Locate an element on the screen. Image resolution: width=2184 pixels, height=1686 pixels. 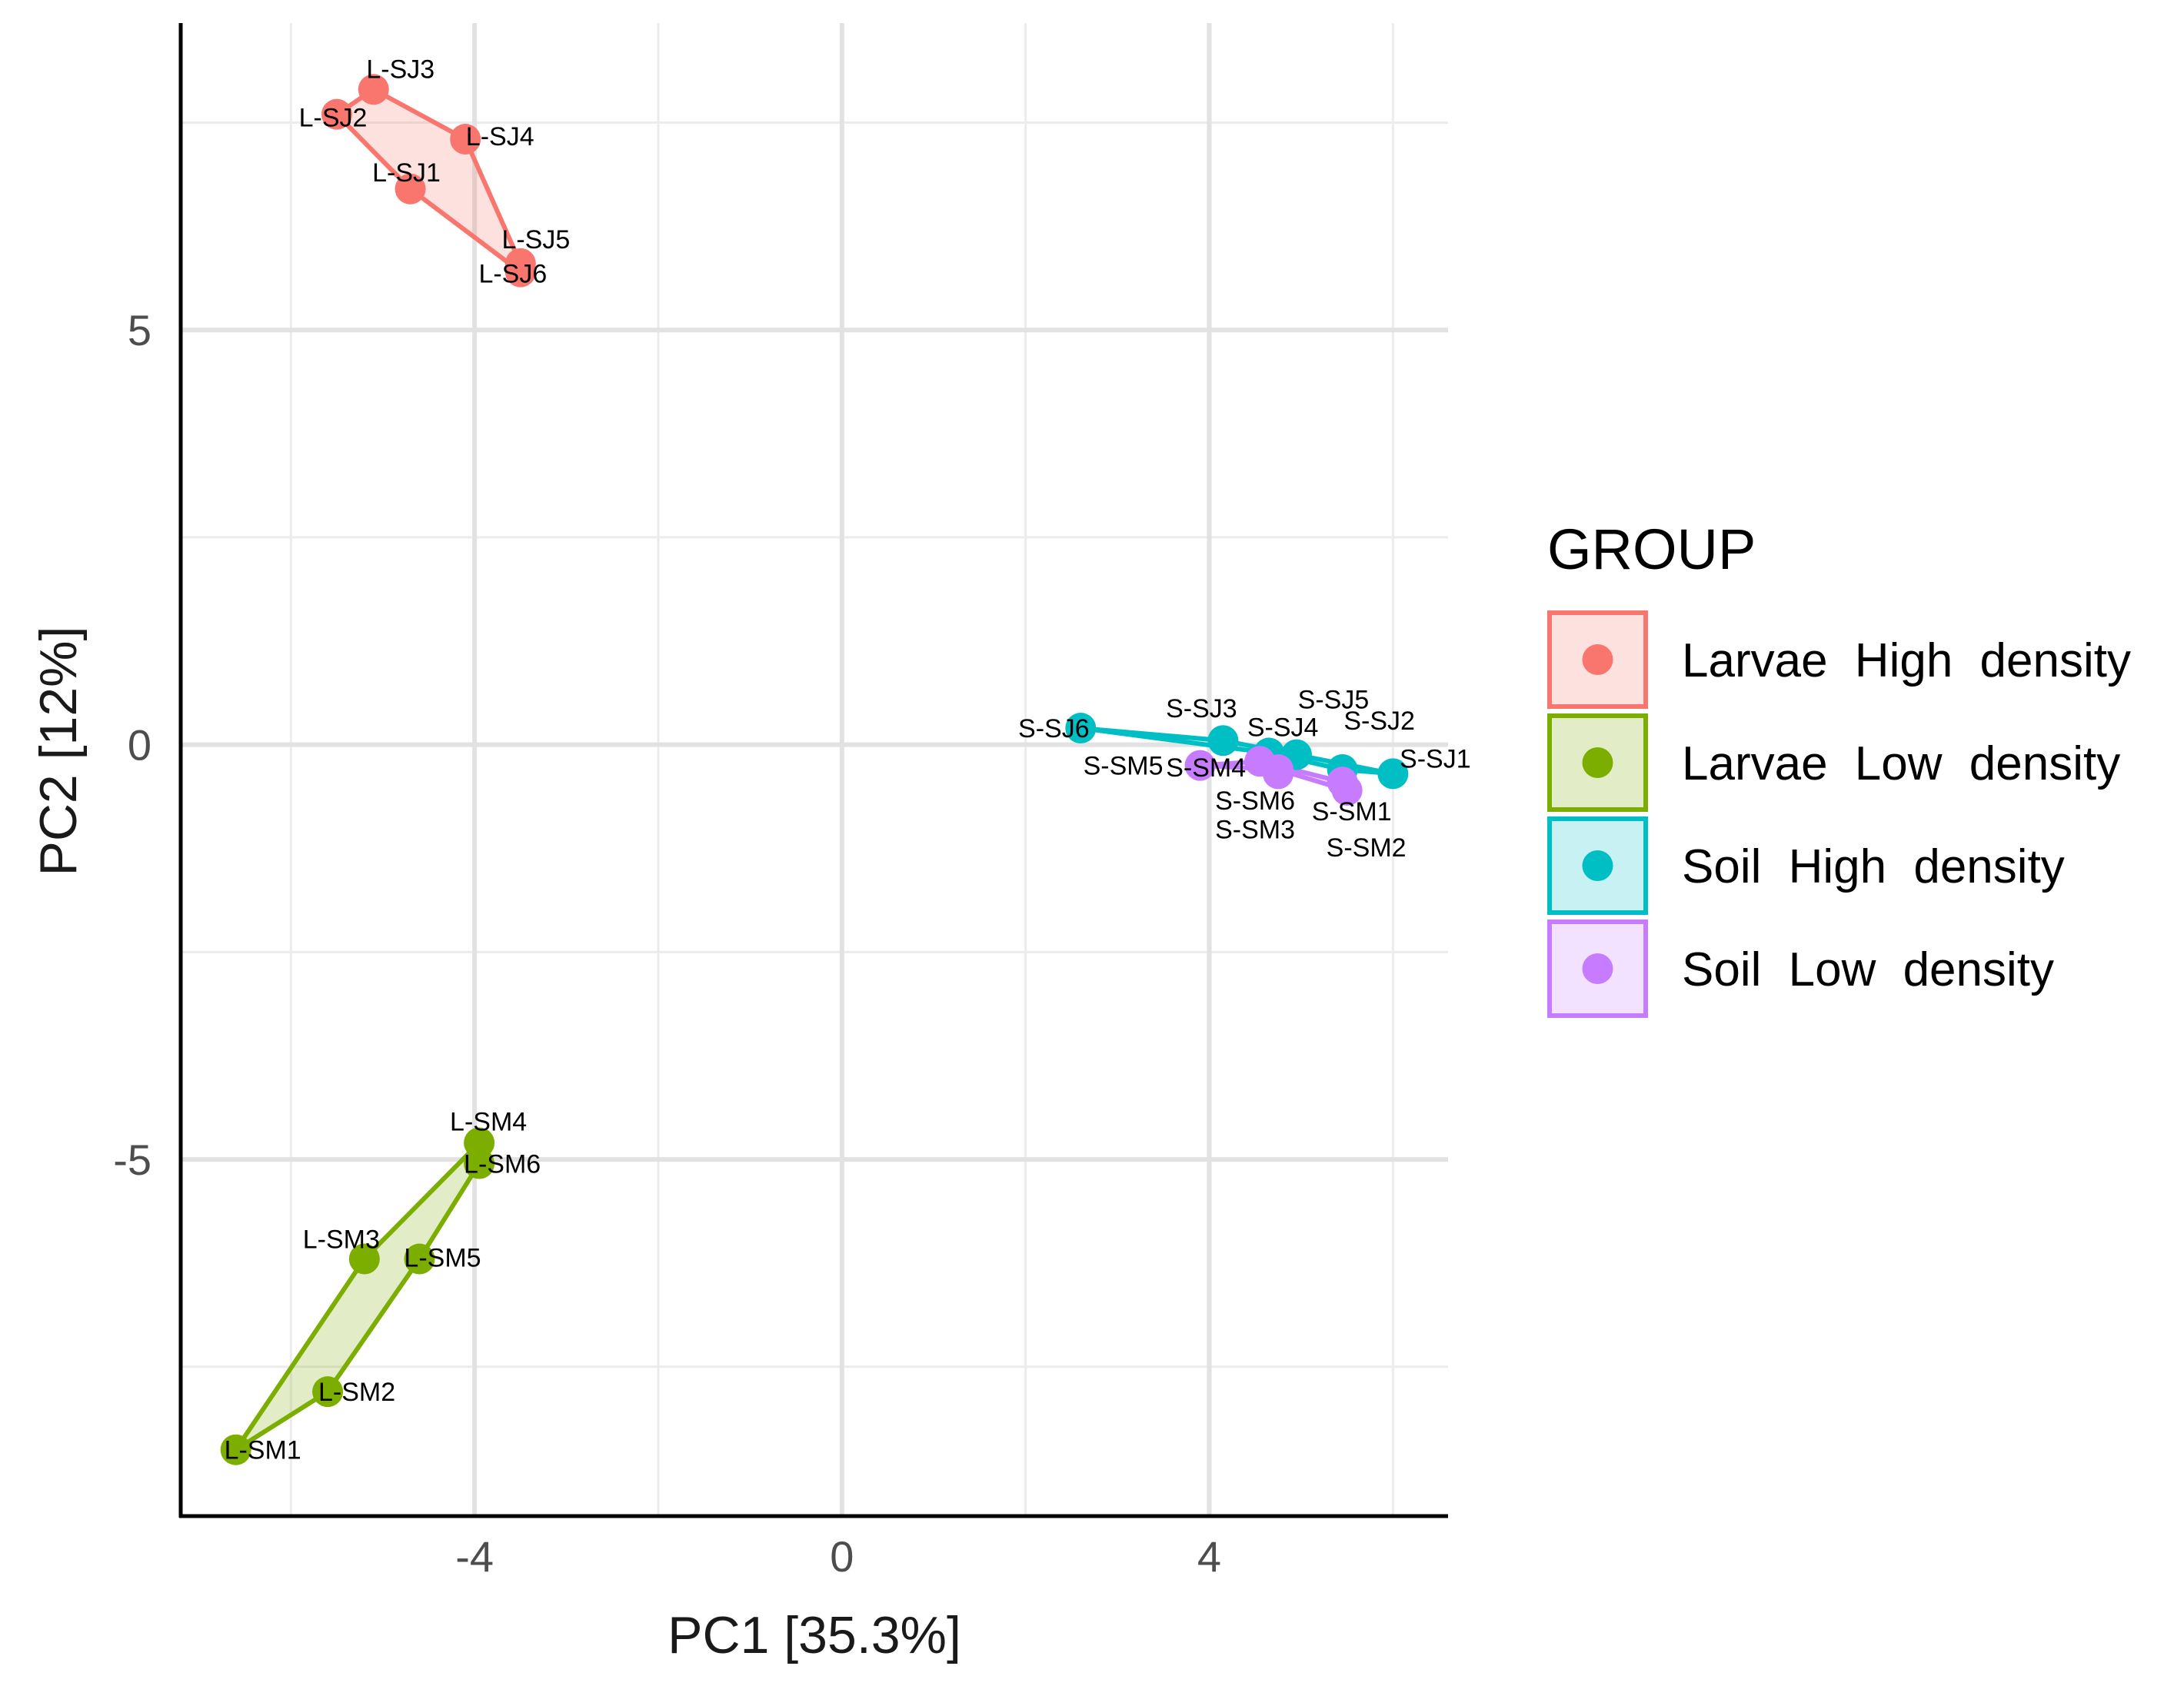
point-label: S-SM4 is located at coordinates (1206, 768).